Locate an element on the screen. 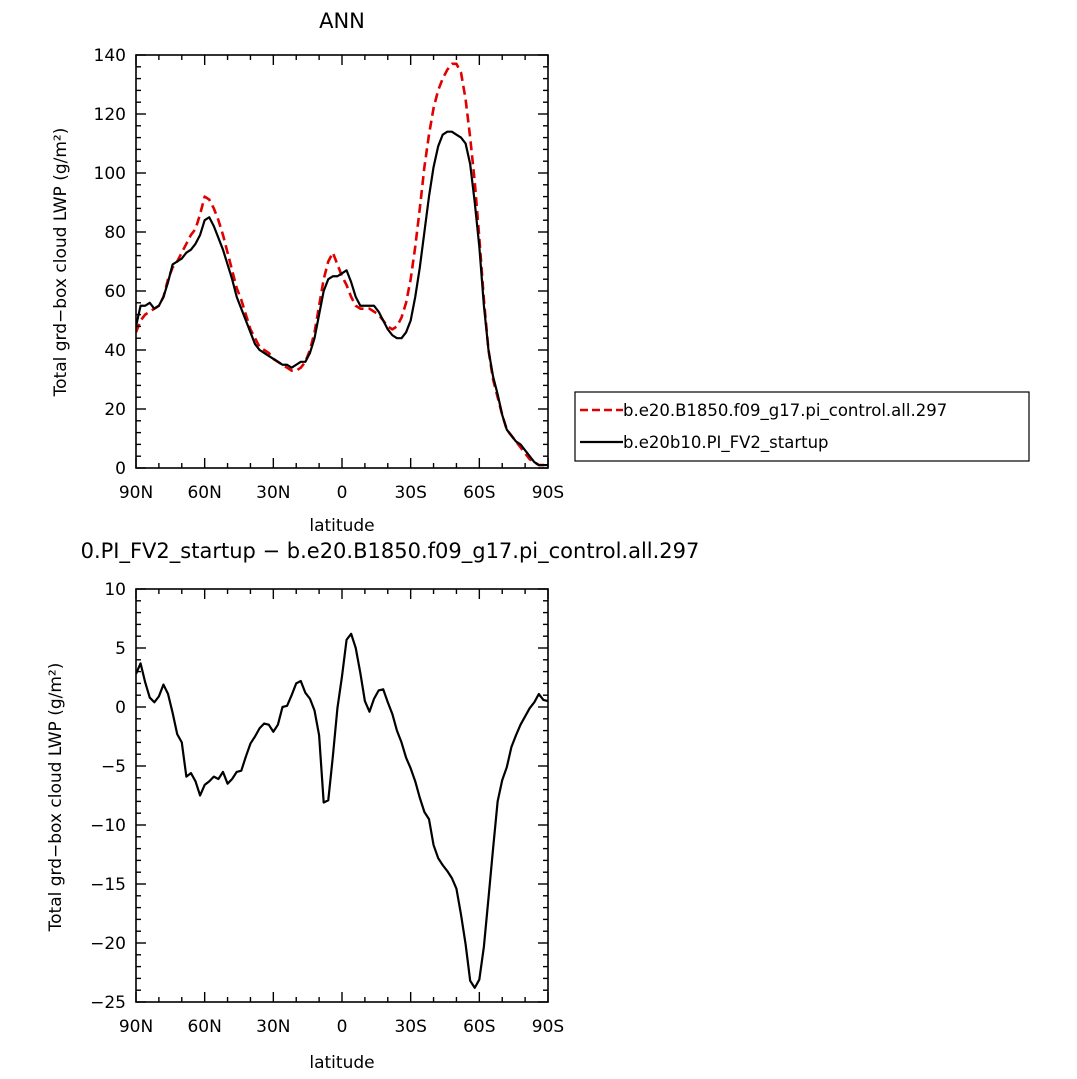  top-y-tick-label: 140 is located at coordinates (110, 56).